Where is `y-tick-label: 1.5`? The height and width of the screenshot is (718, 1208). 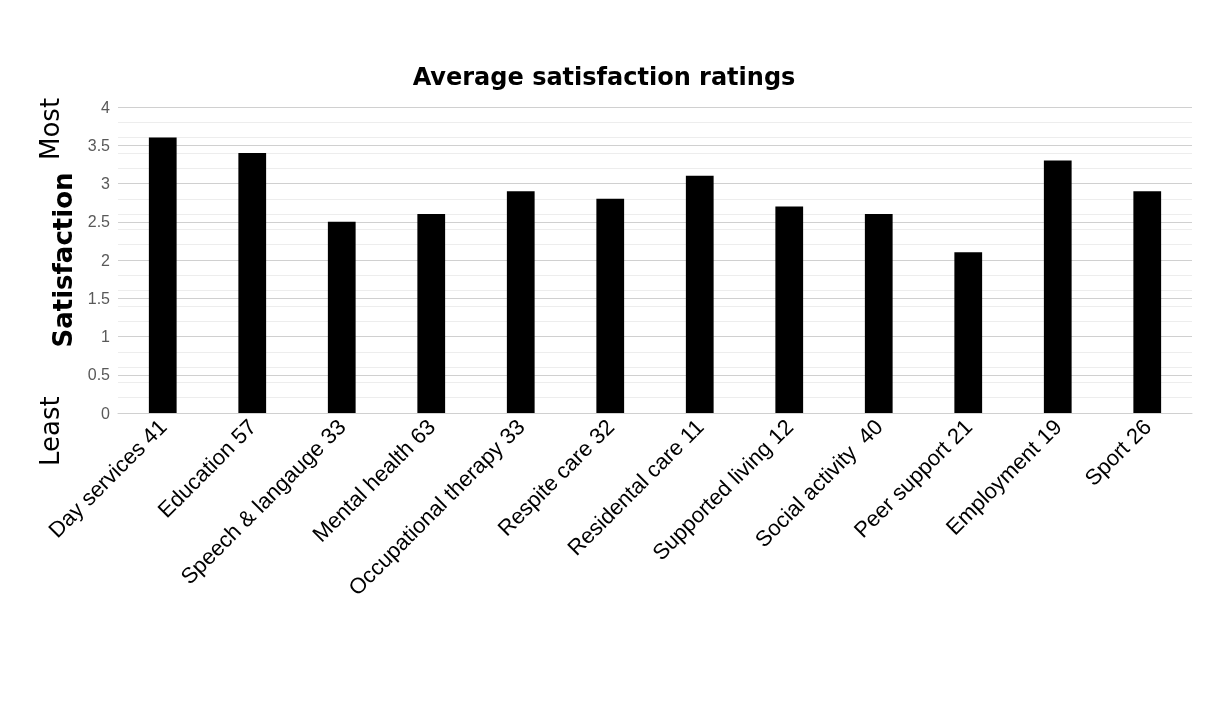 y-tick-label: 1.5 is located at coordinates (99, 298).